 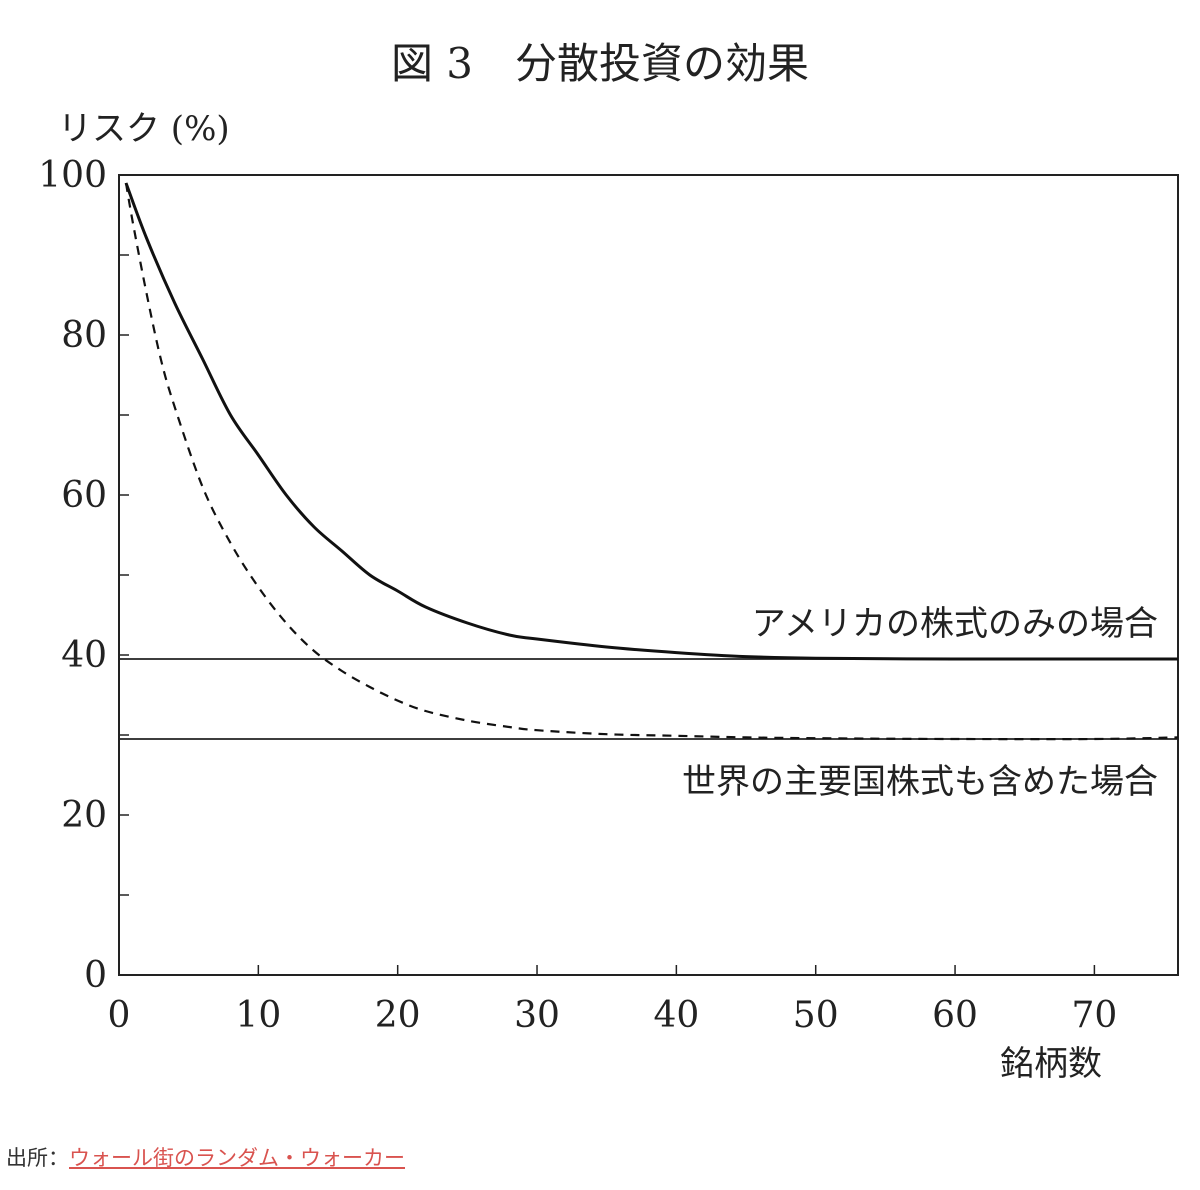 What do you see at coordinates (37, 1158) in the screenshot?
I see `source-prefix: 出所：` at bounding box center [37, 1158].